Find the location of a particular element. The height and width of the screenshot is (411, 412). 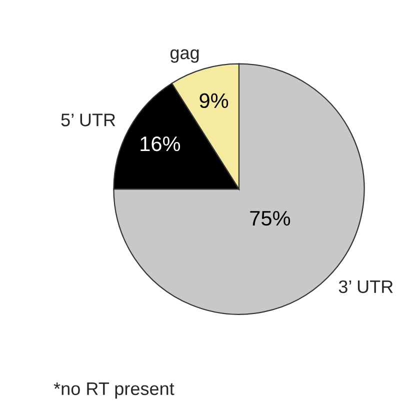

slice-label: gag is located at coordinates (184, 56).